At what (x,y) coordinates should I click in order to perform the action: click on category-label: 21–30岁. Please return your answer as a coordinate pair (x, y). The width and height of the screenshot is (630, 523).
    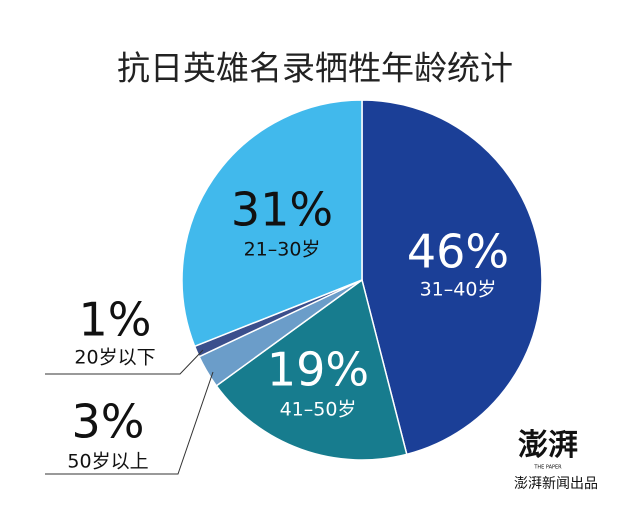
    Looking at the image, I should click on (282, 250).